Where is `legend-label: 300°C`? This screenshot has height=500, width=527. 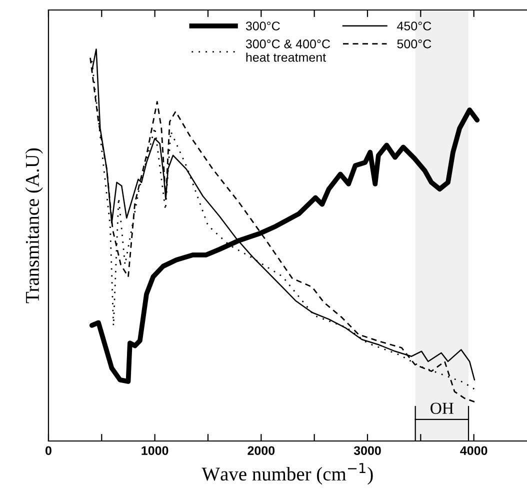 legend-label: 300°C is located at coordinates (263, 26).